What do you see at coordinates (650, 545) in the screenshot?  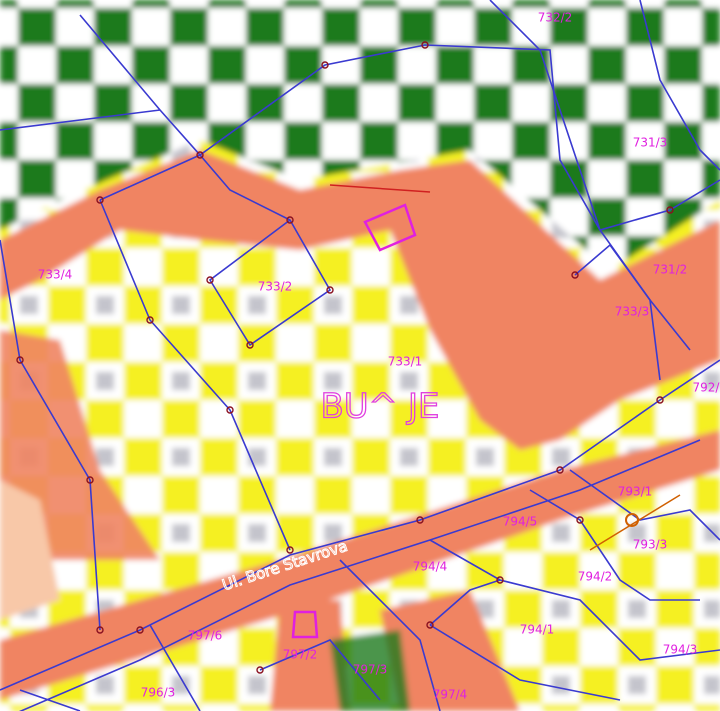 I see `parcel-number: 793/3` at bounding box center [650, 545].